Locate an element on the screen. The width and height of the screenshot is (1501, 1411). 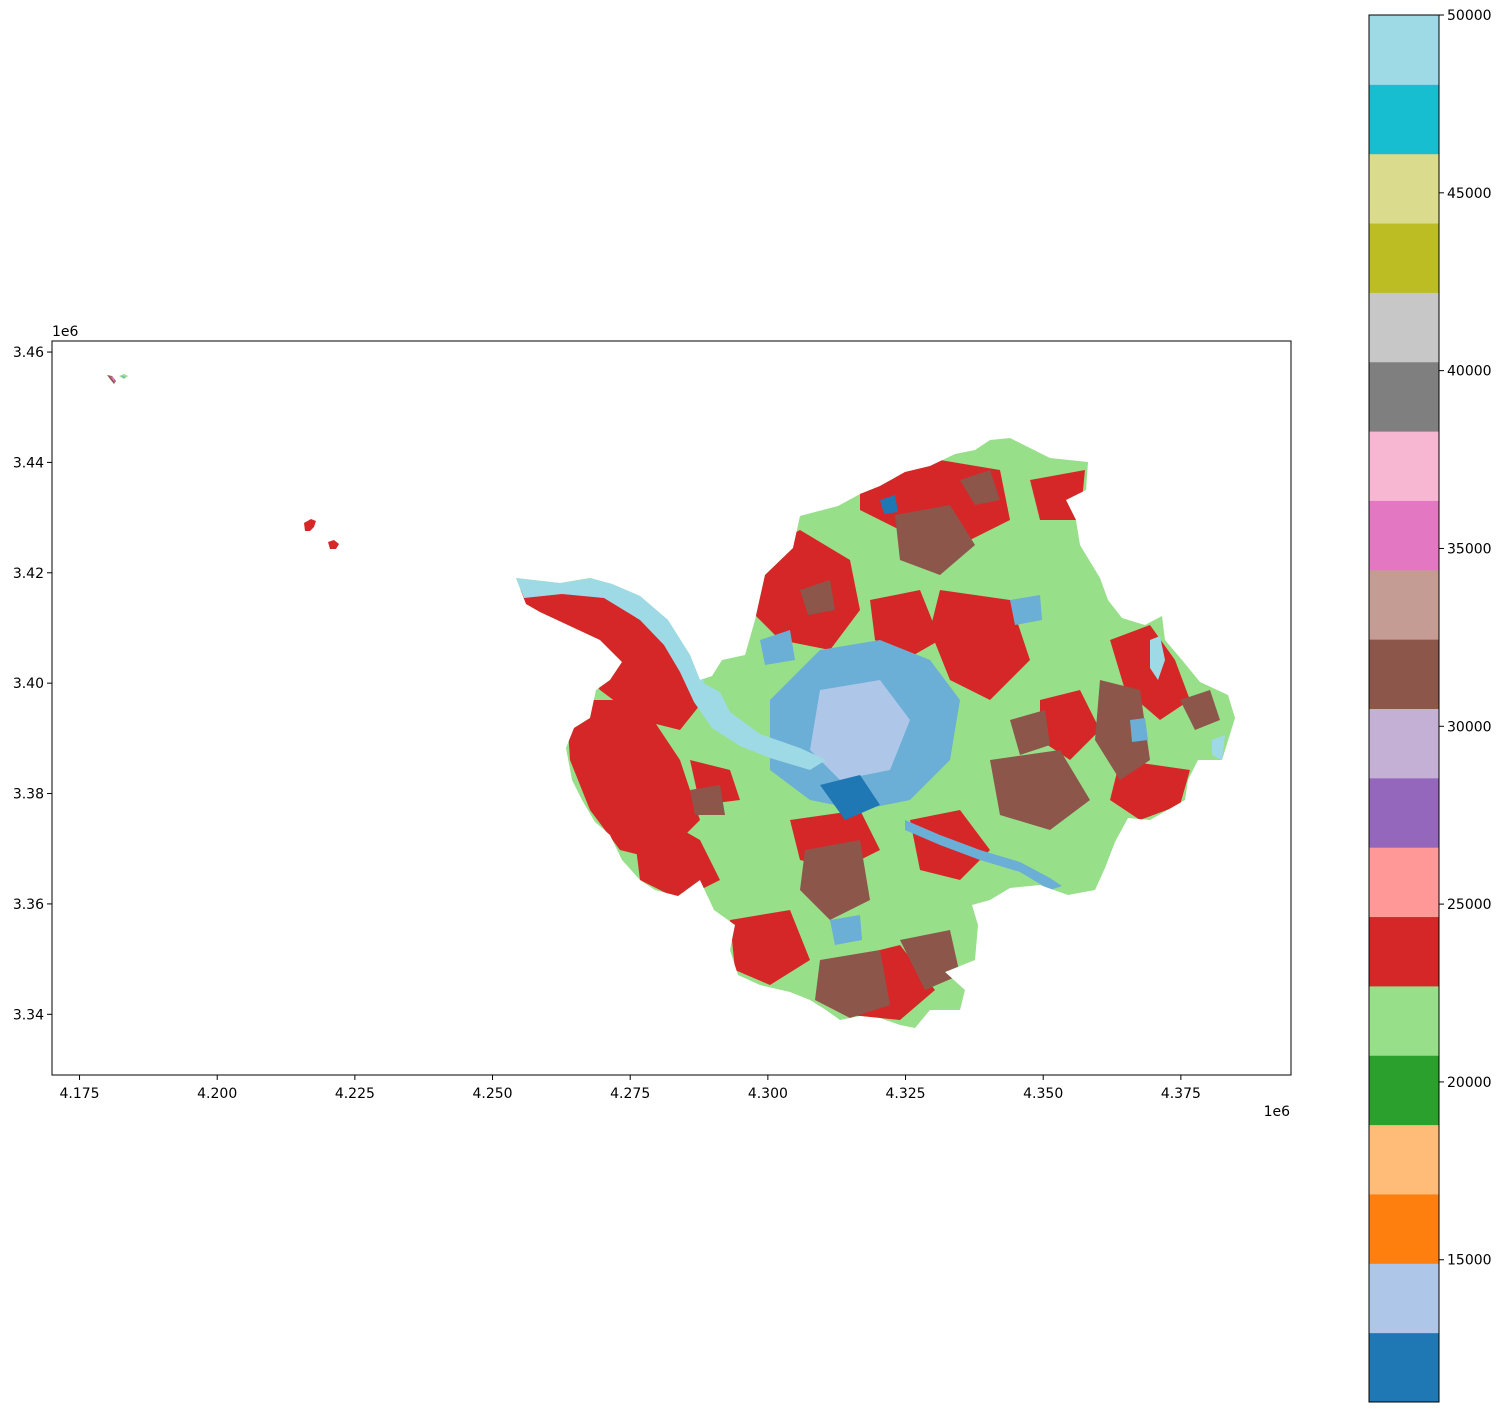
colorbar-frame is located at coordinates (1404, 708).